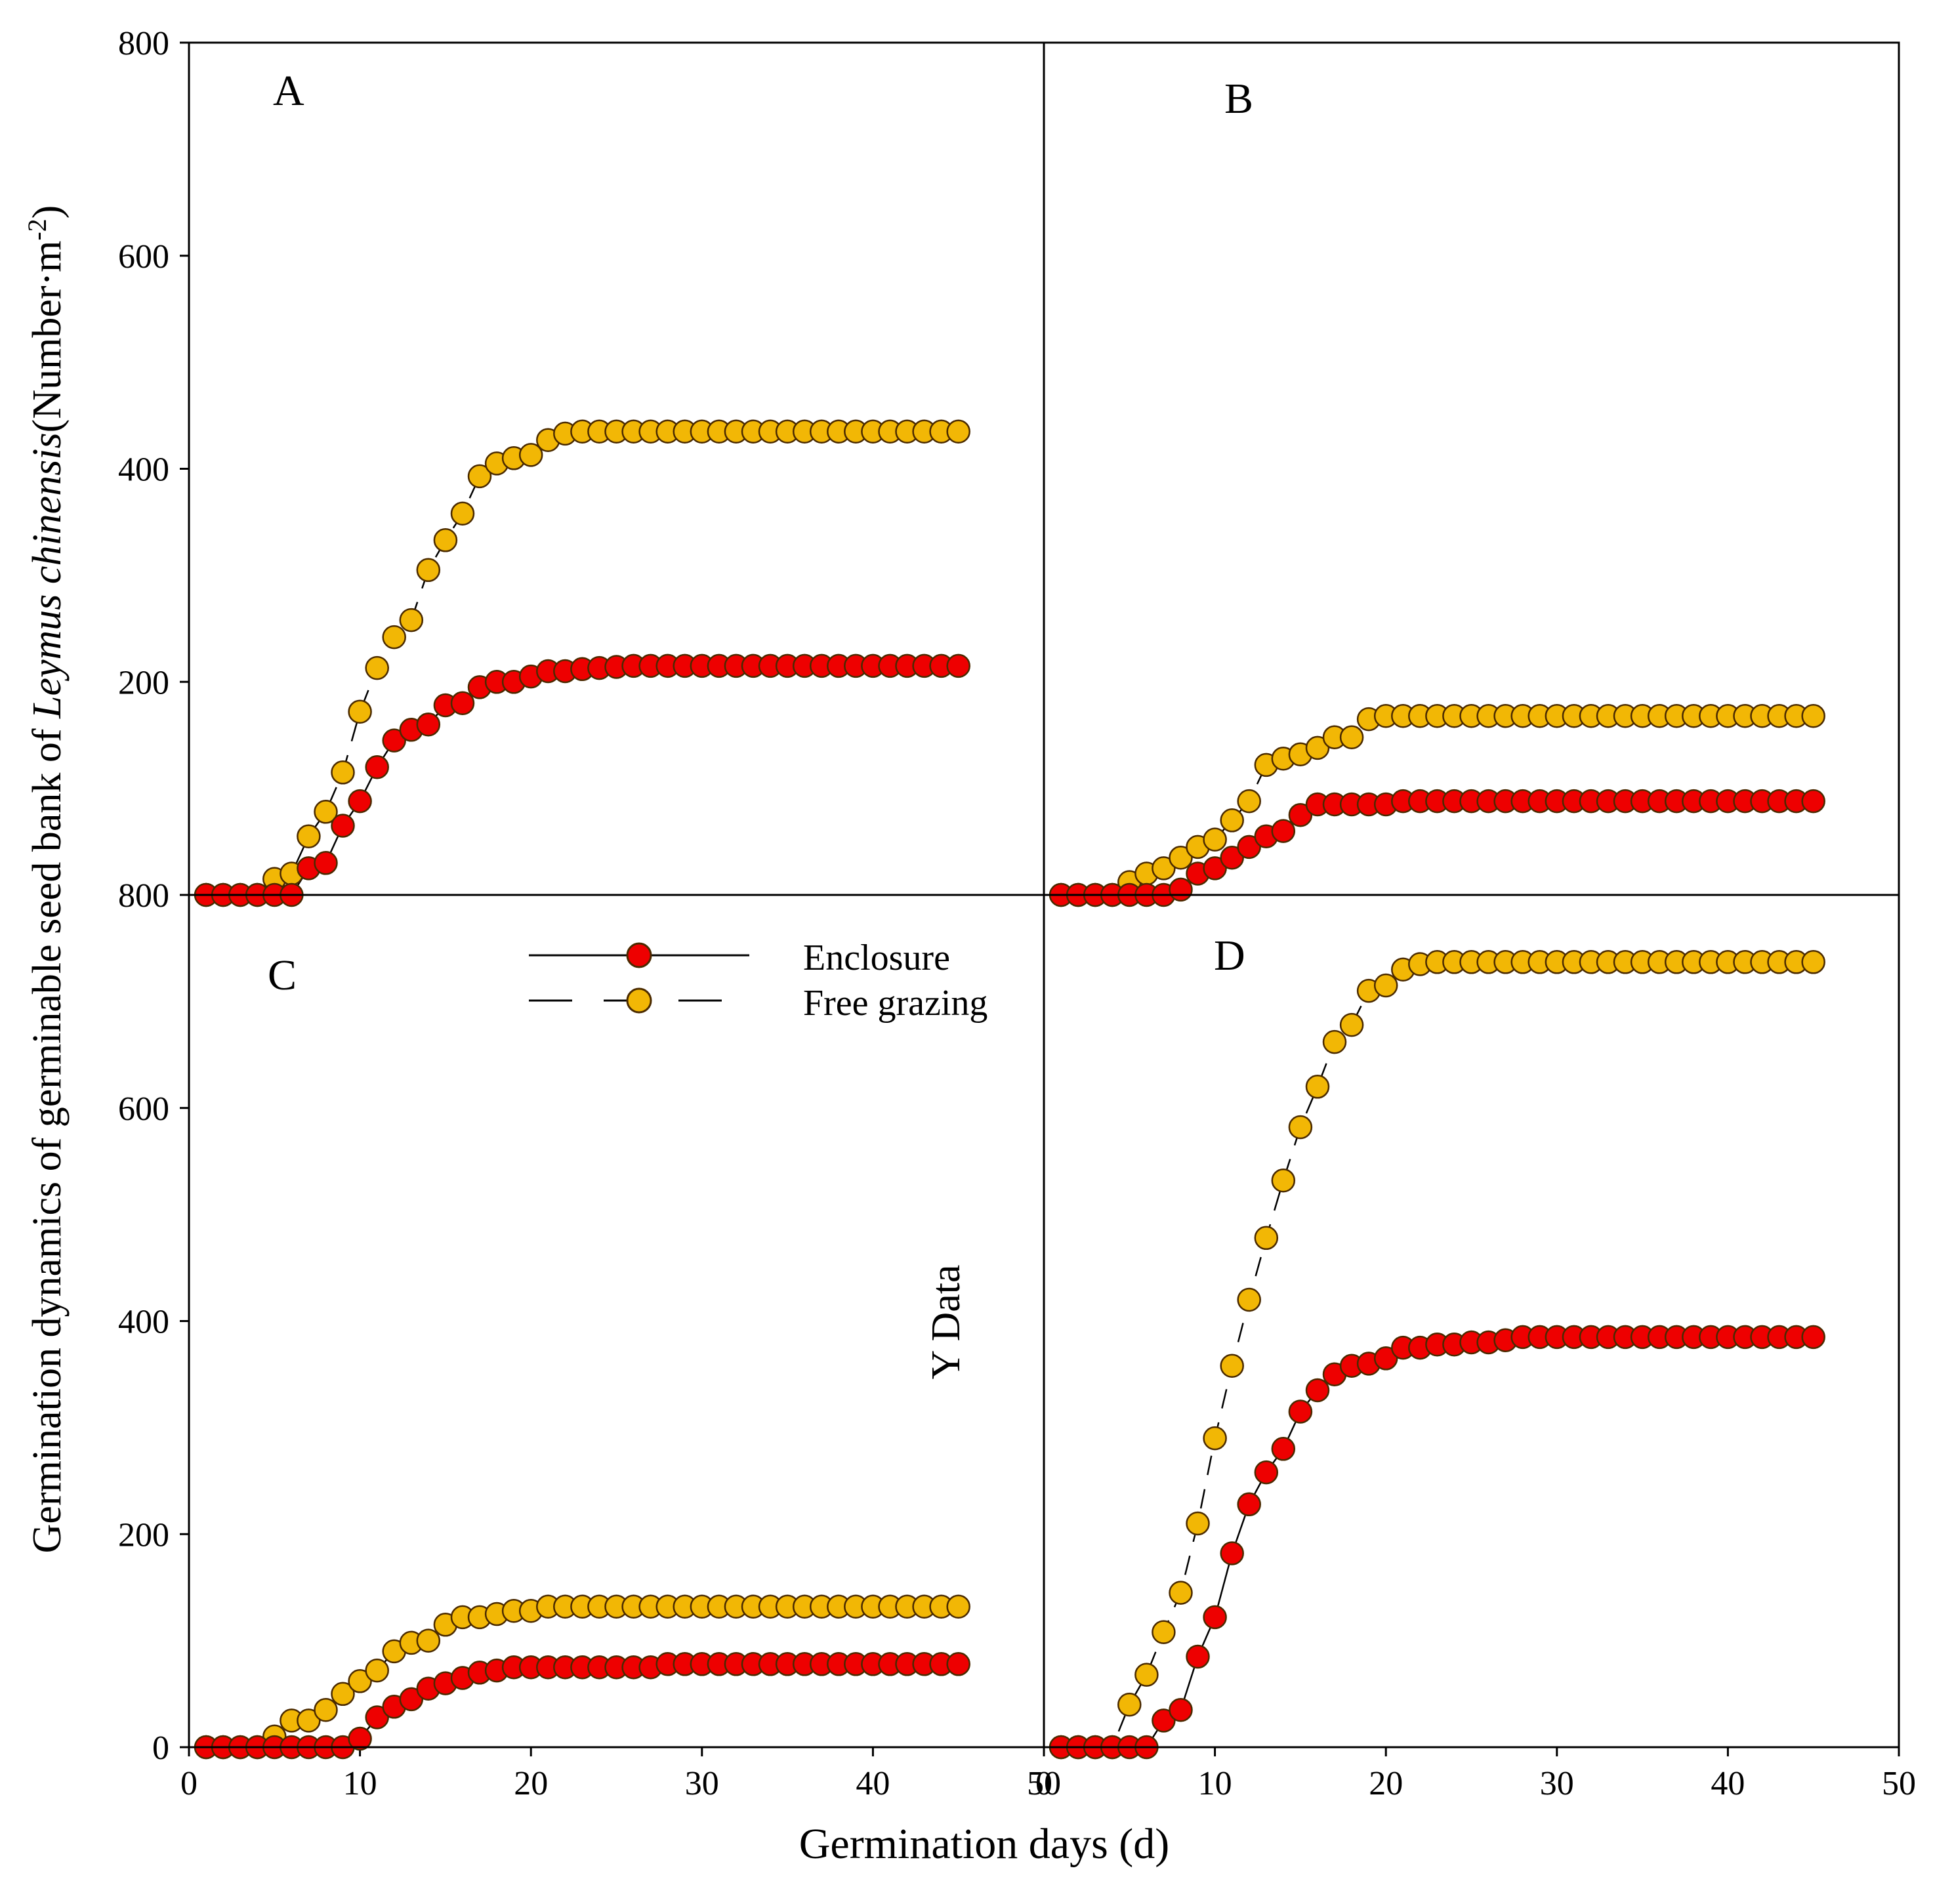  I want to click on y-tick-label: 600, so click(143, 257).